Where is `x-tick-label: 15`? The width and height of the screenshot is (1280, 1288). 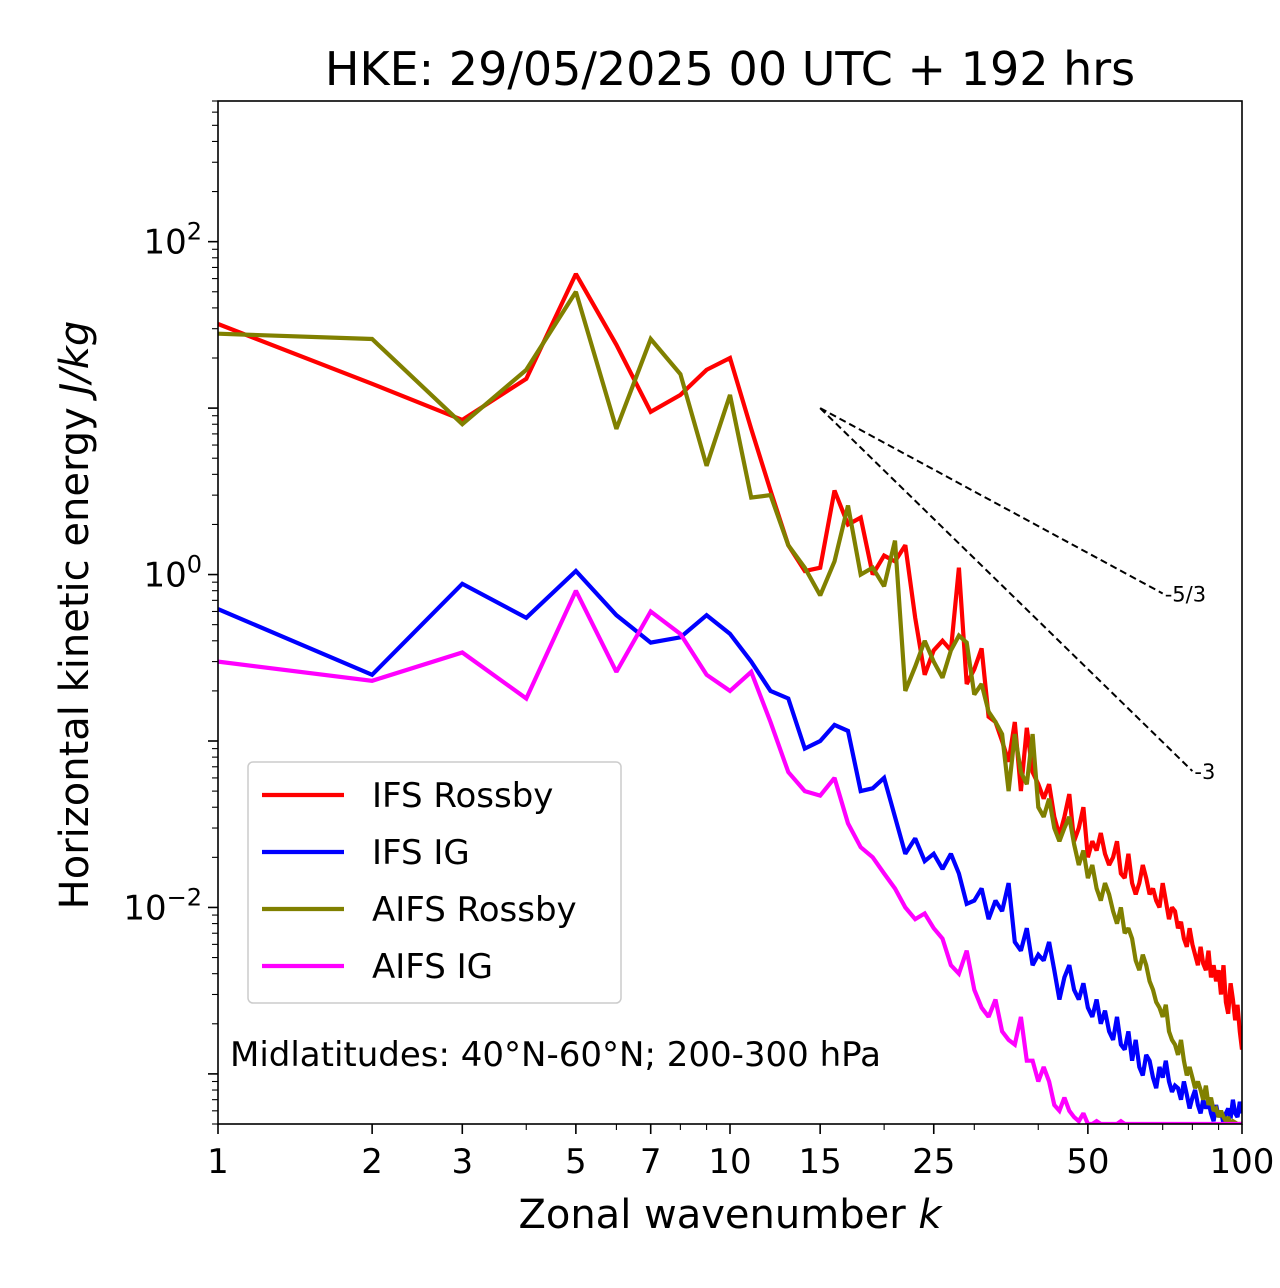 x-tick-label: 15 is located at coordinates (820, 1162).